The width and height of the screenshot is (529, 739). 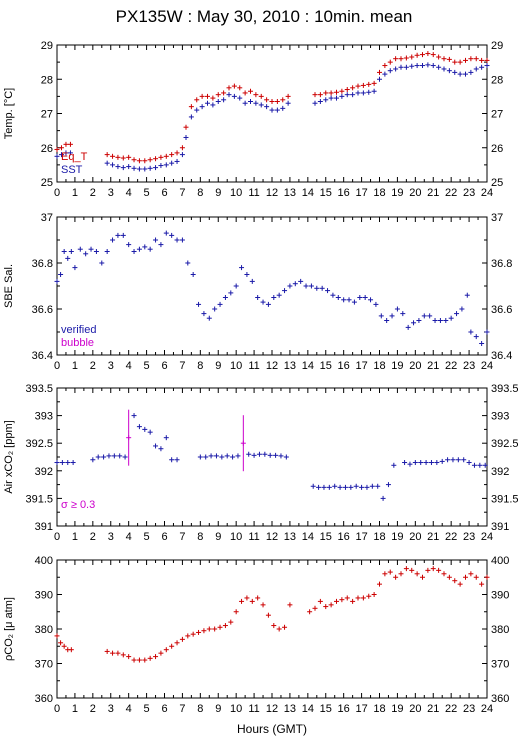 I want to click on x-tick-label: 11, so click(x=253, y=537).